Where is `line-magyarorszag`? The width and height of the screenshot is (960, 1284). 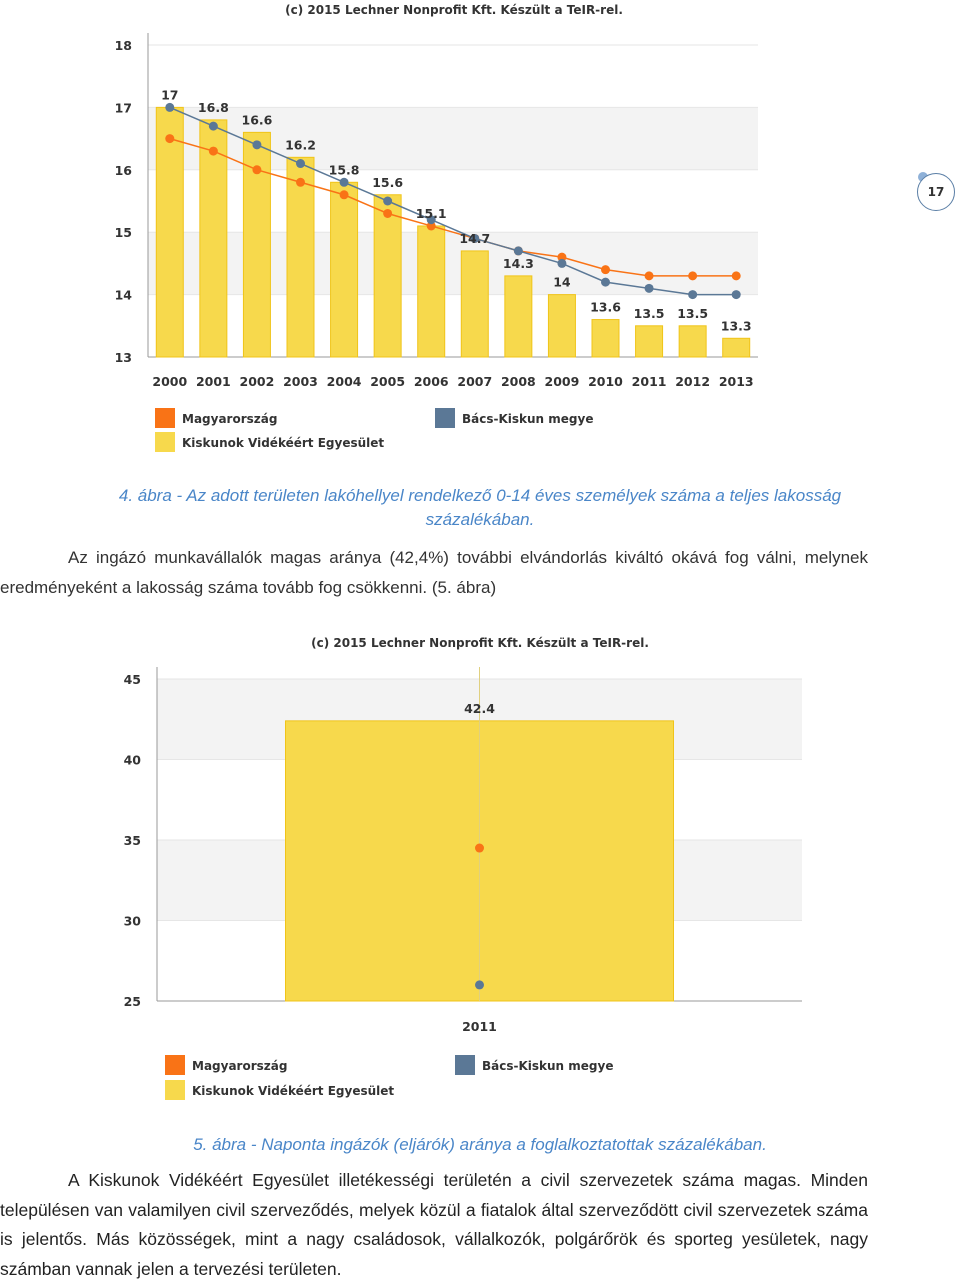 line-magyarorszag is located at coordinates (453, 207).